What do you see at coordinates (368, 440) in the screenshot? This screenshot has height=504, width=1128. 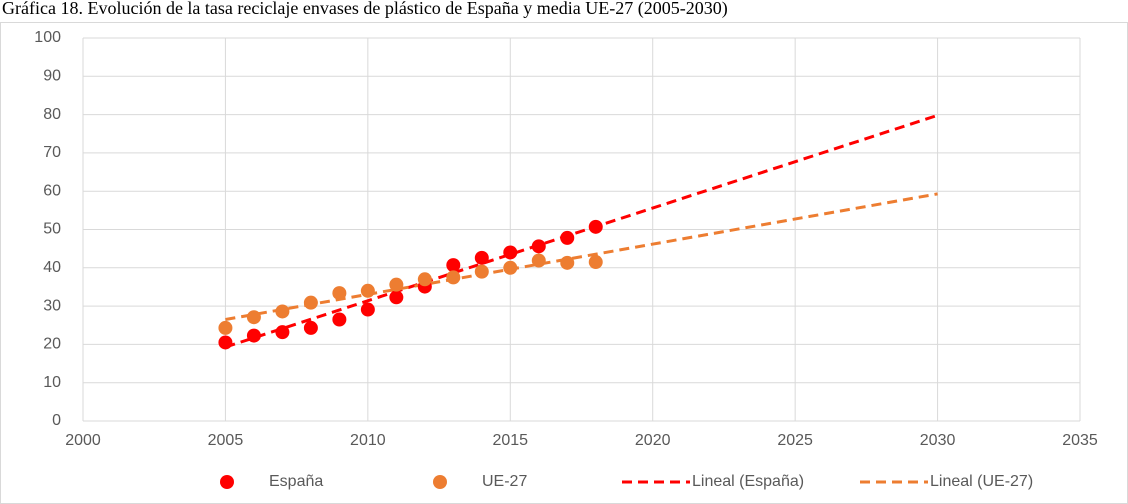 I see `x-tick-label: 2010` at bounding box center [368, 440].